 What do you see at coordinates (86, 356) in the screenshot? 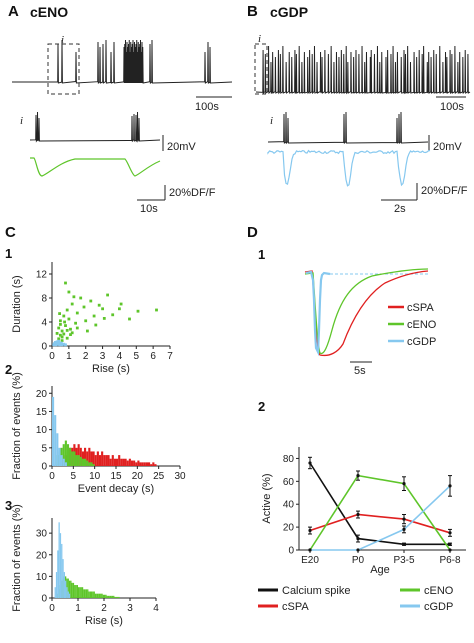
I see `c1-x-tick-label: 2` at bounding box center [86, 356].